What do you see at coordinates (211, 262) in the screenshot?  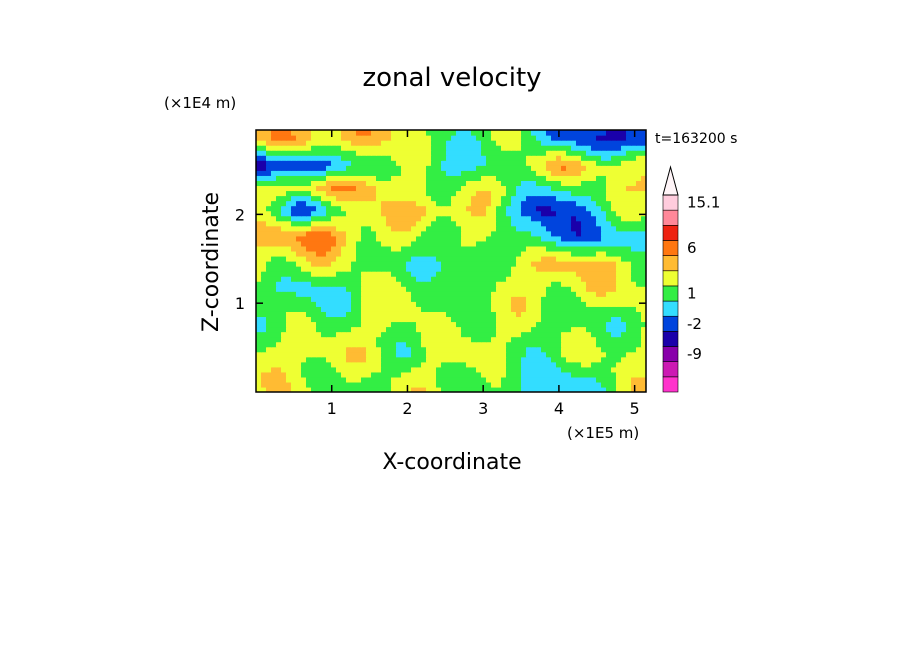 I see `y-axis-label: Z-coordinate` at bounding box center [211, 262].